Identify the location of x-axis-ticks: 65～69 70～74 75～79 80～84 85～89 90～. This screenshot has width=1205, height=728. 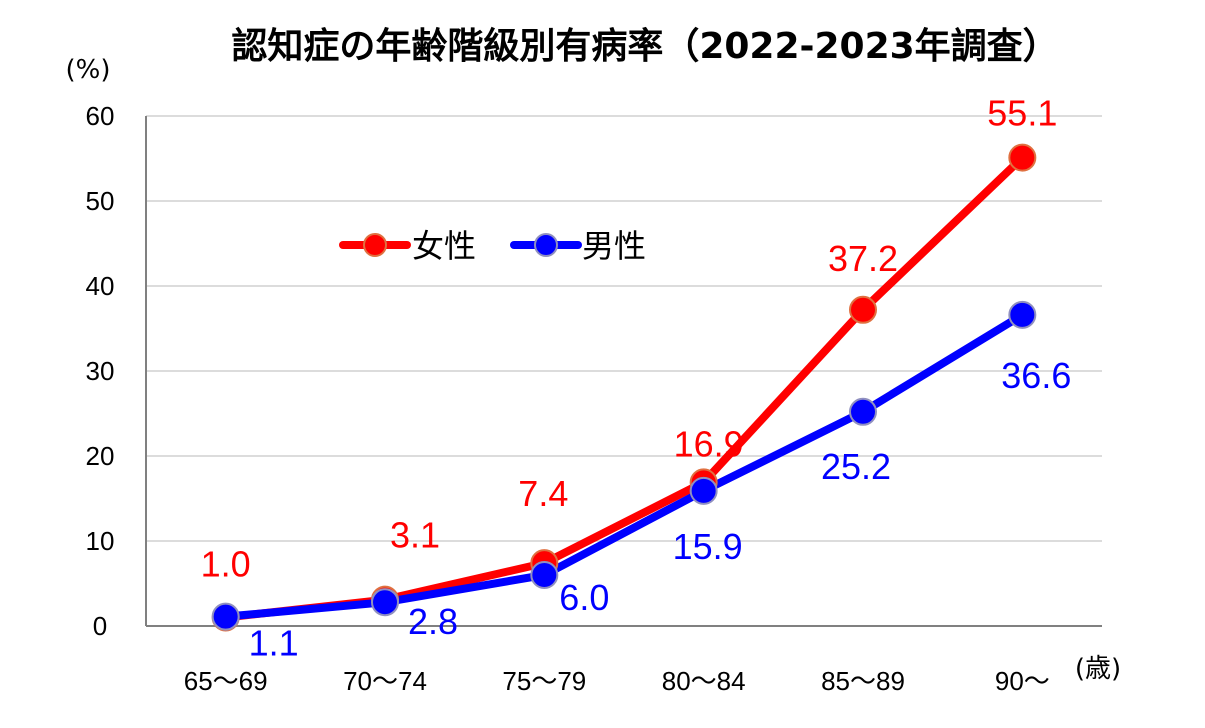
(617, 681).